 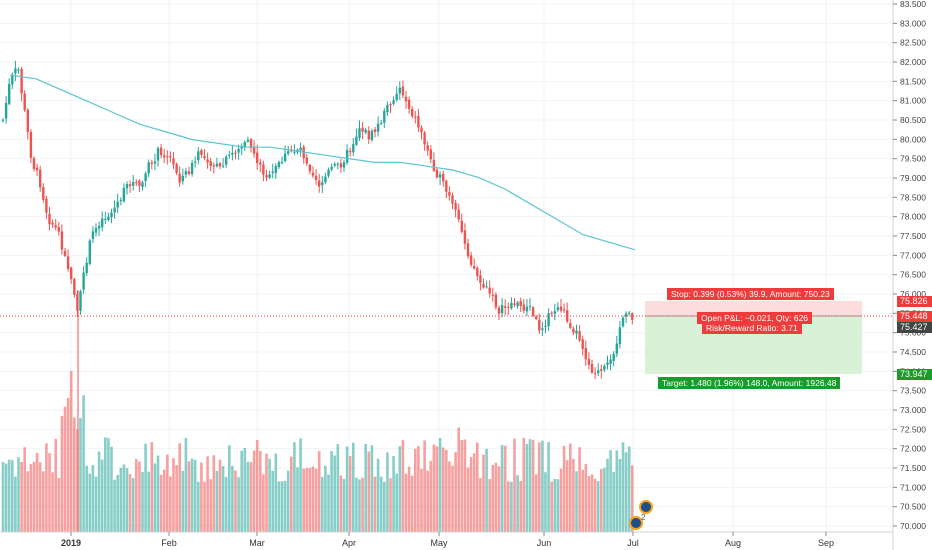 I want to click on entry-price-tag: 75.448, so click(x=914, y=316).